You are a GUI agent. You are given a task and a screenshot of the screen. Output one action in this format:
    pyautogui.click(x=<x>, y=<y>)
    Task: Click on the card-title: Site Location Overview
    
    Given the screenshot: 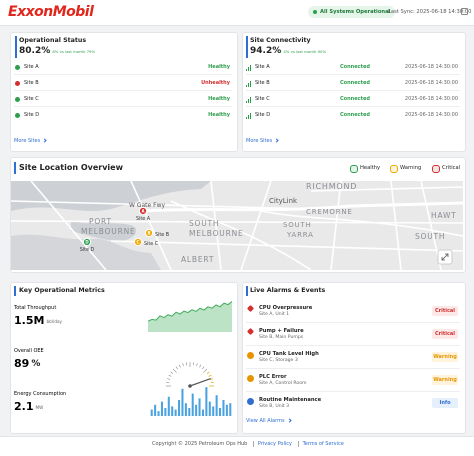 What is the action you would take?
    pyautogui.click(x=71, y=167)
    